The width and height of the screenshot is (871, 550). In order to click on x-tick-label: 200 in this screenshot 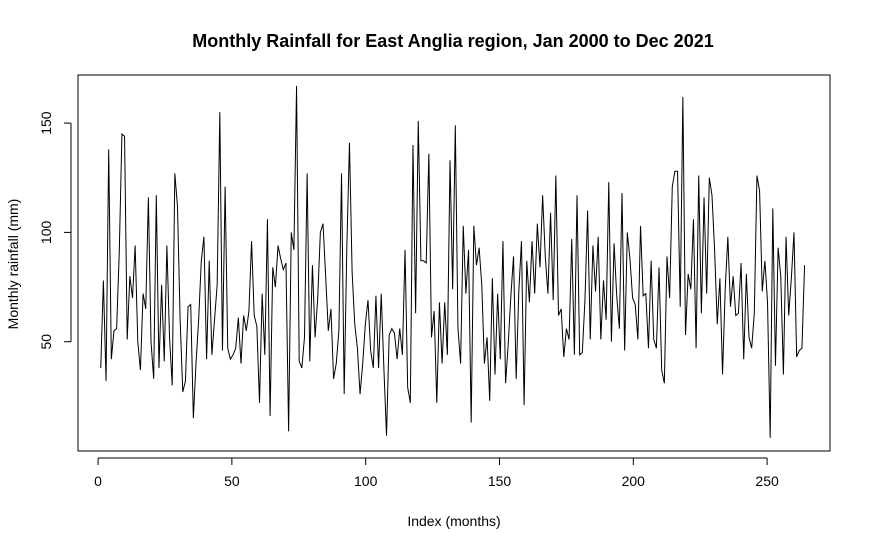, I will do `click(634, 481)`.